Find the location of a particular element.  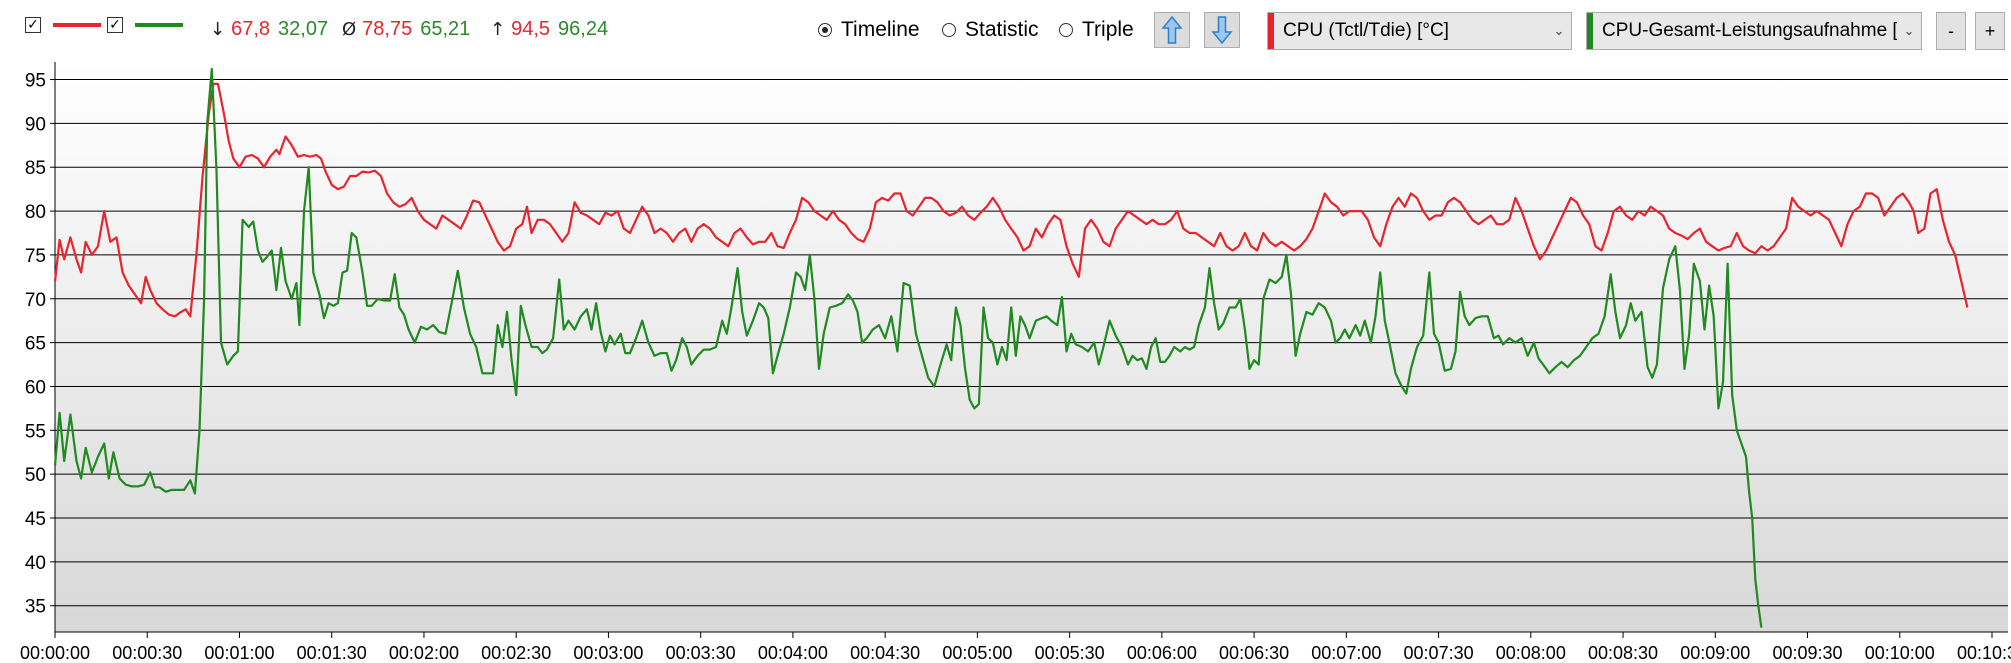

sensor1-select: CPU (Tctl/Tdie) [°C] ⌄ is located at coordinates (1419, 31).